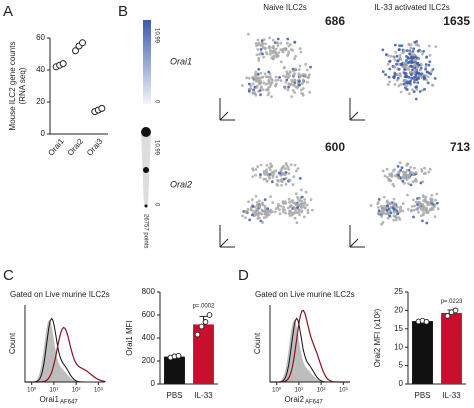 This screenshot has height=408, width=474. I want to click on y-tick-label: 0, so click(153, 383).